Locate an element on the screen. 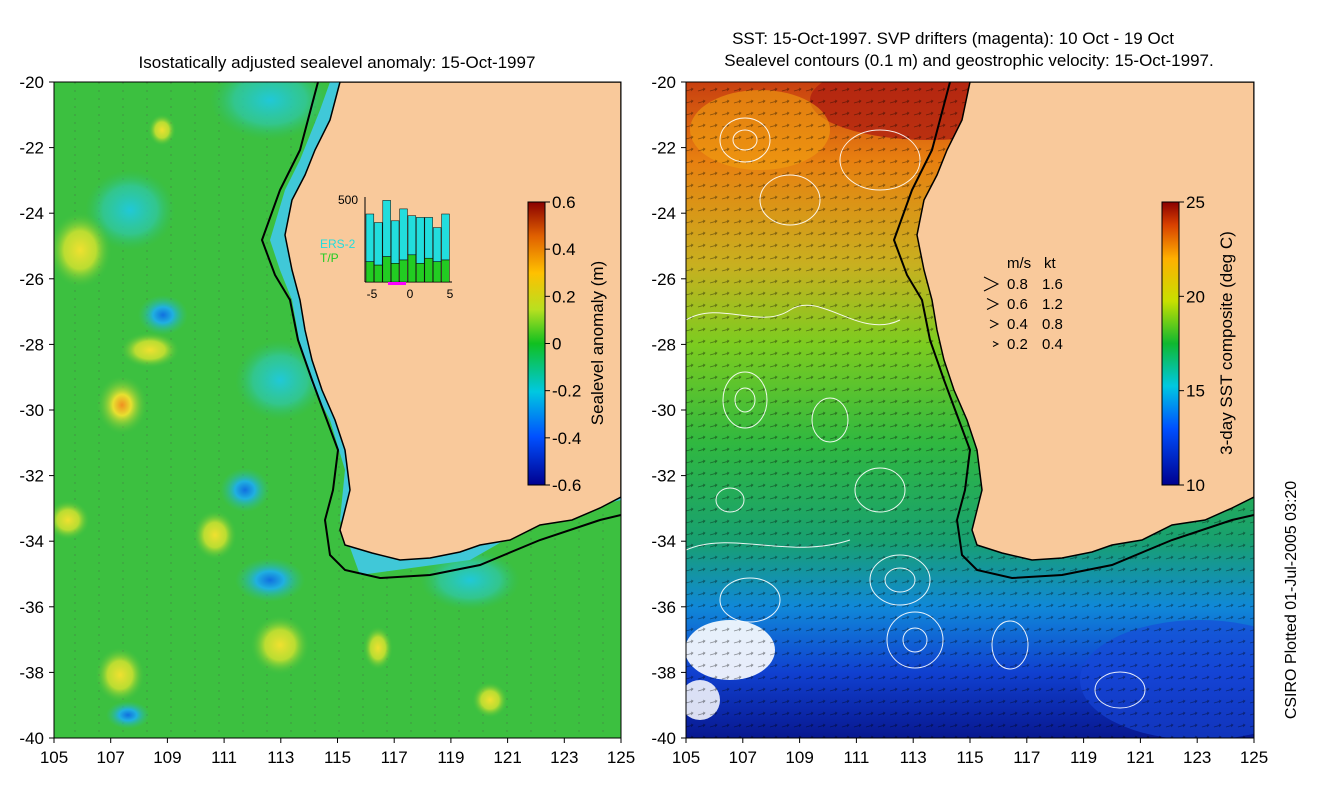  colorbar-tick-label: -0.6 is located at coordinates (566, 485).